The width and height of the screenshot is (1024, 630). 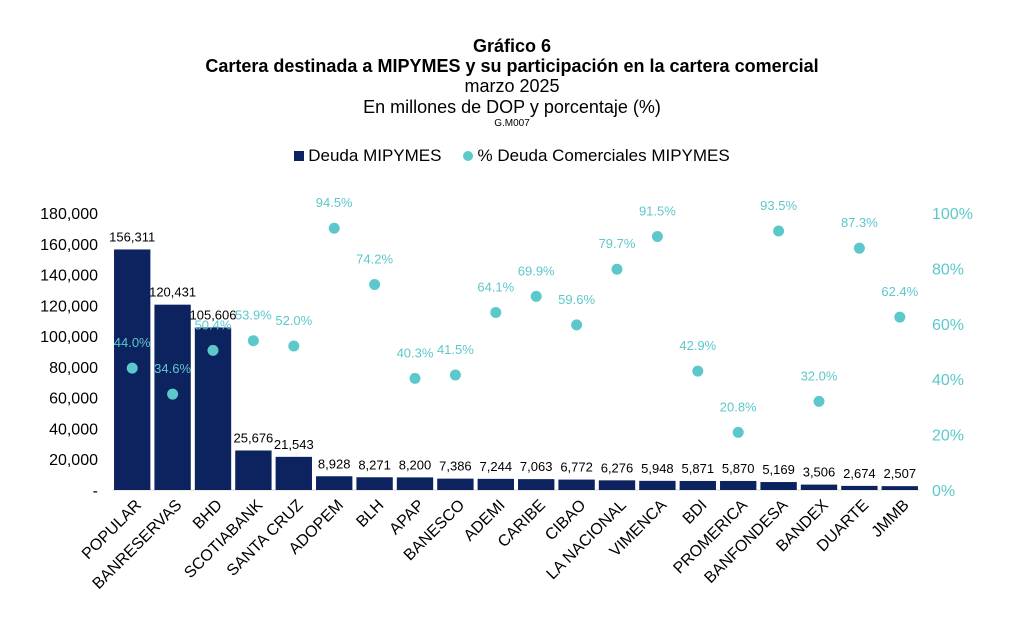 I want to click on bar-value-label: 8,928, so click(x=334, y=463).